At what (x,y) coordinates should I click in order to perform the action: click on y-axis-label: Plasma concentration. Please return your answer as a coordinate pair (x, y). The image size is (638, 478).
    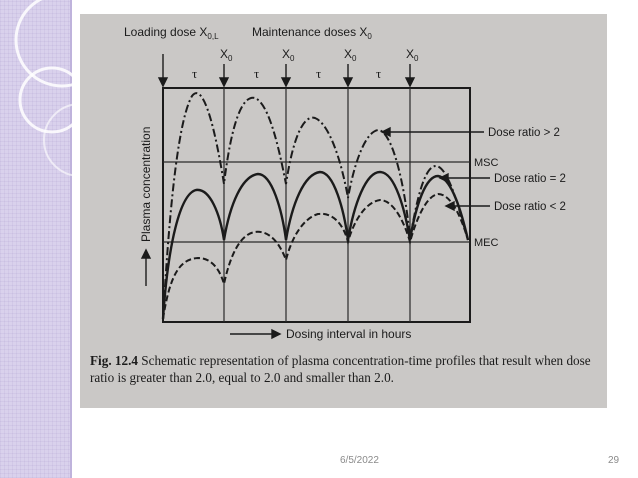
    Looking at the image, I should click on (146, 184).